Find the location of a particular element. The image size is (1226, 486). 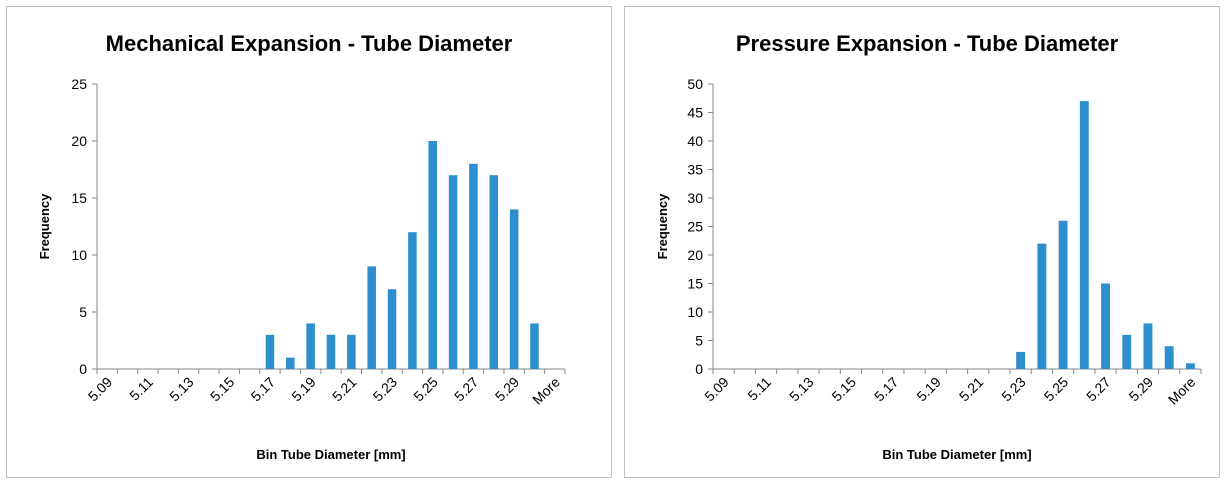

y-tick-label: 30 is located at coordinates (695, 198).